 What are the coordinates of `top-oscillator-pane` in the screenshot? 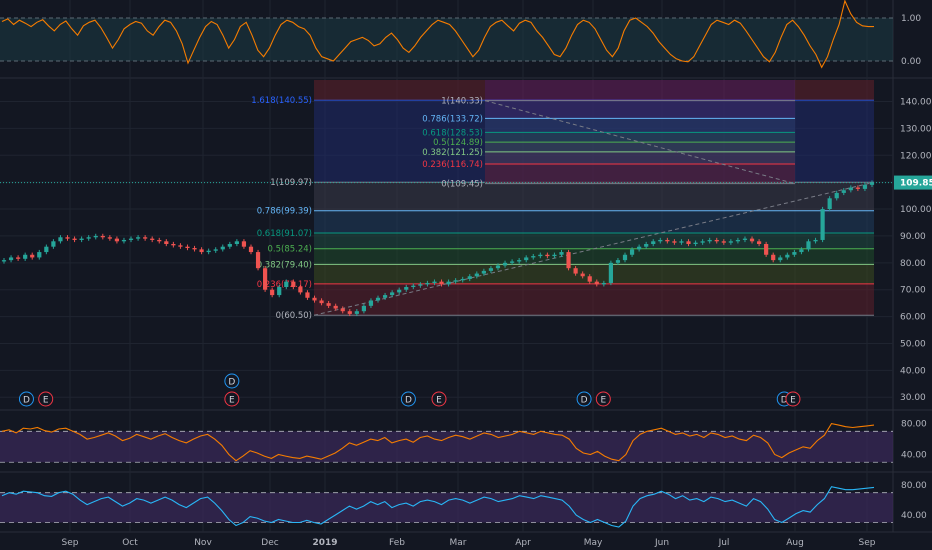 It's located at (446, 34).